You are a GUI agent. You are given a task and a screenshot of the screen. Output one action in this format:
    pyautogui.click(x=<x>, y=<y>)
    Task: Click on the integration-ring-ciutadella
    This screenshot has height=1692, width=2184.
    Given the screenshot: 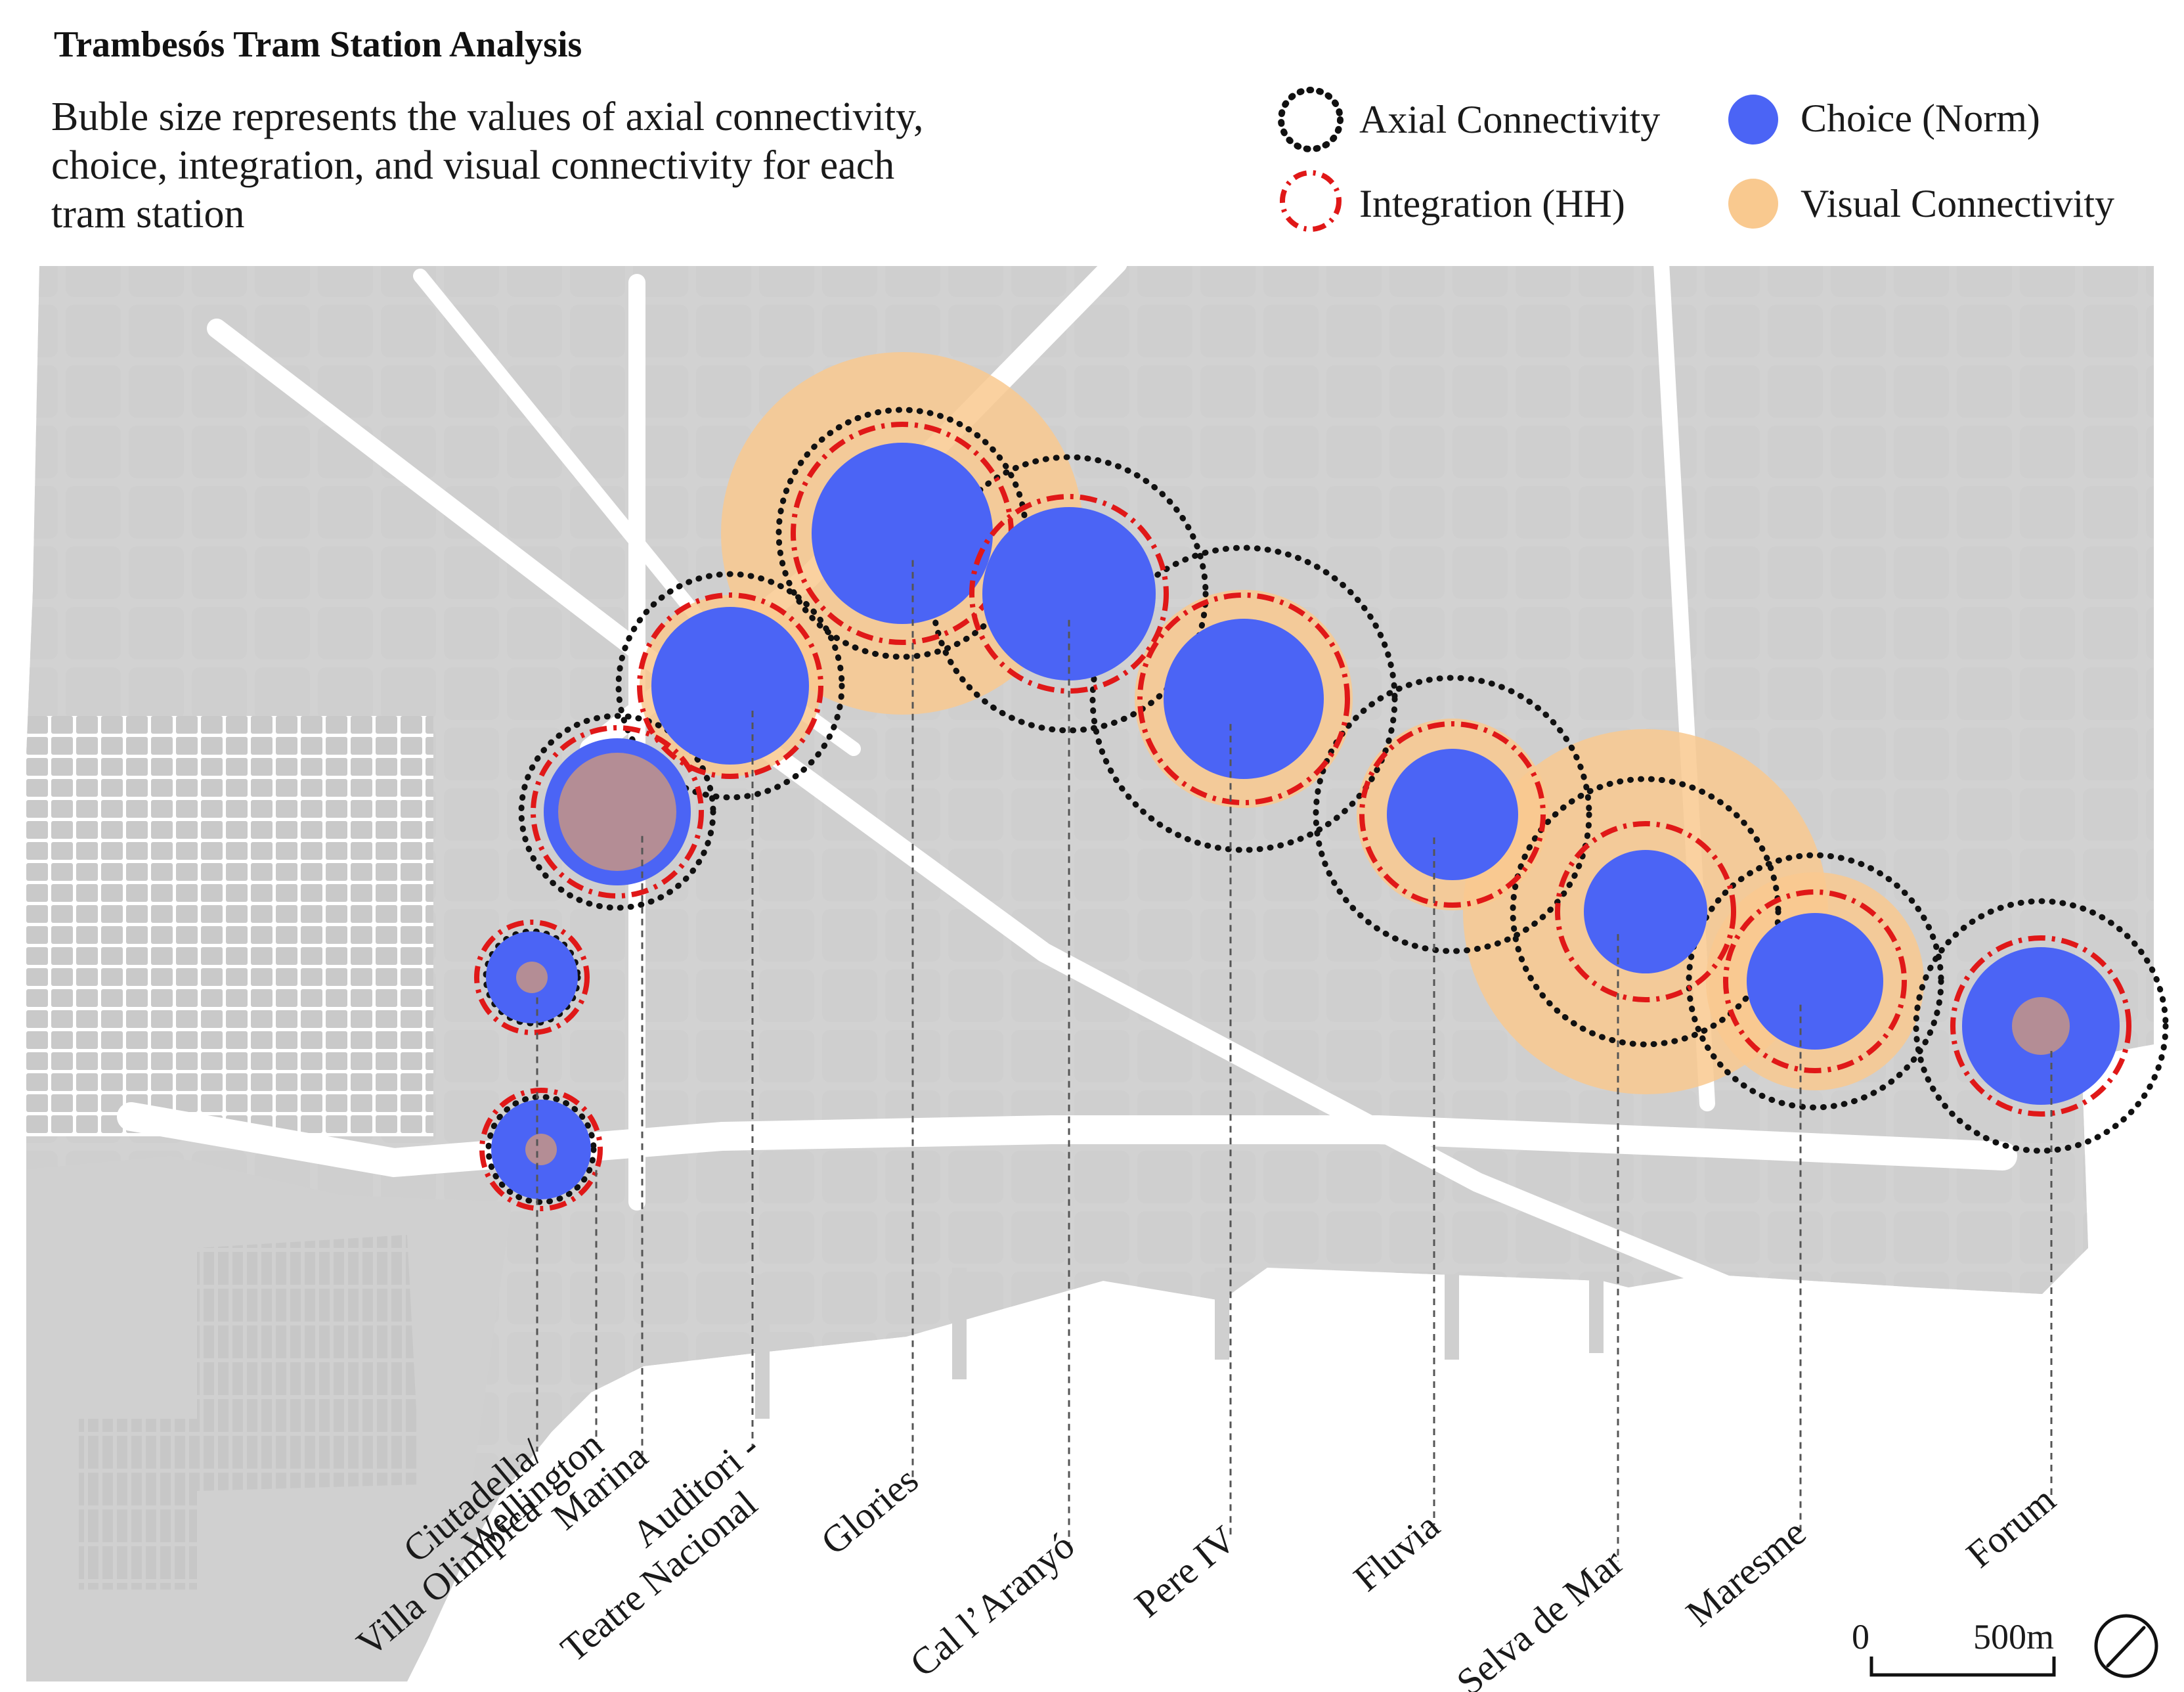 What is the action you would take?
    pyautogui.click(x=532, y=978)
    